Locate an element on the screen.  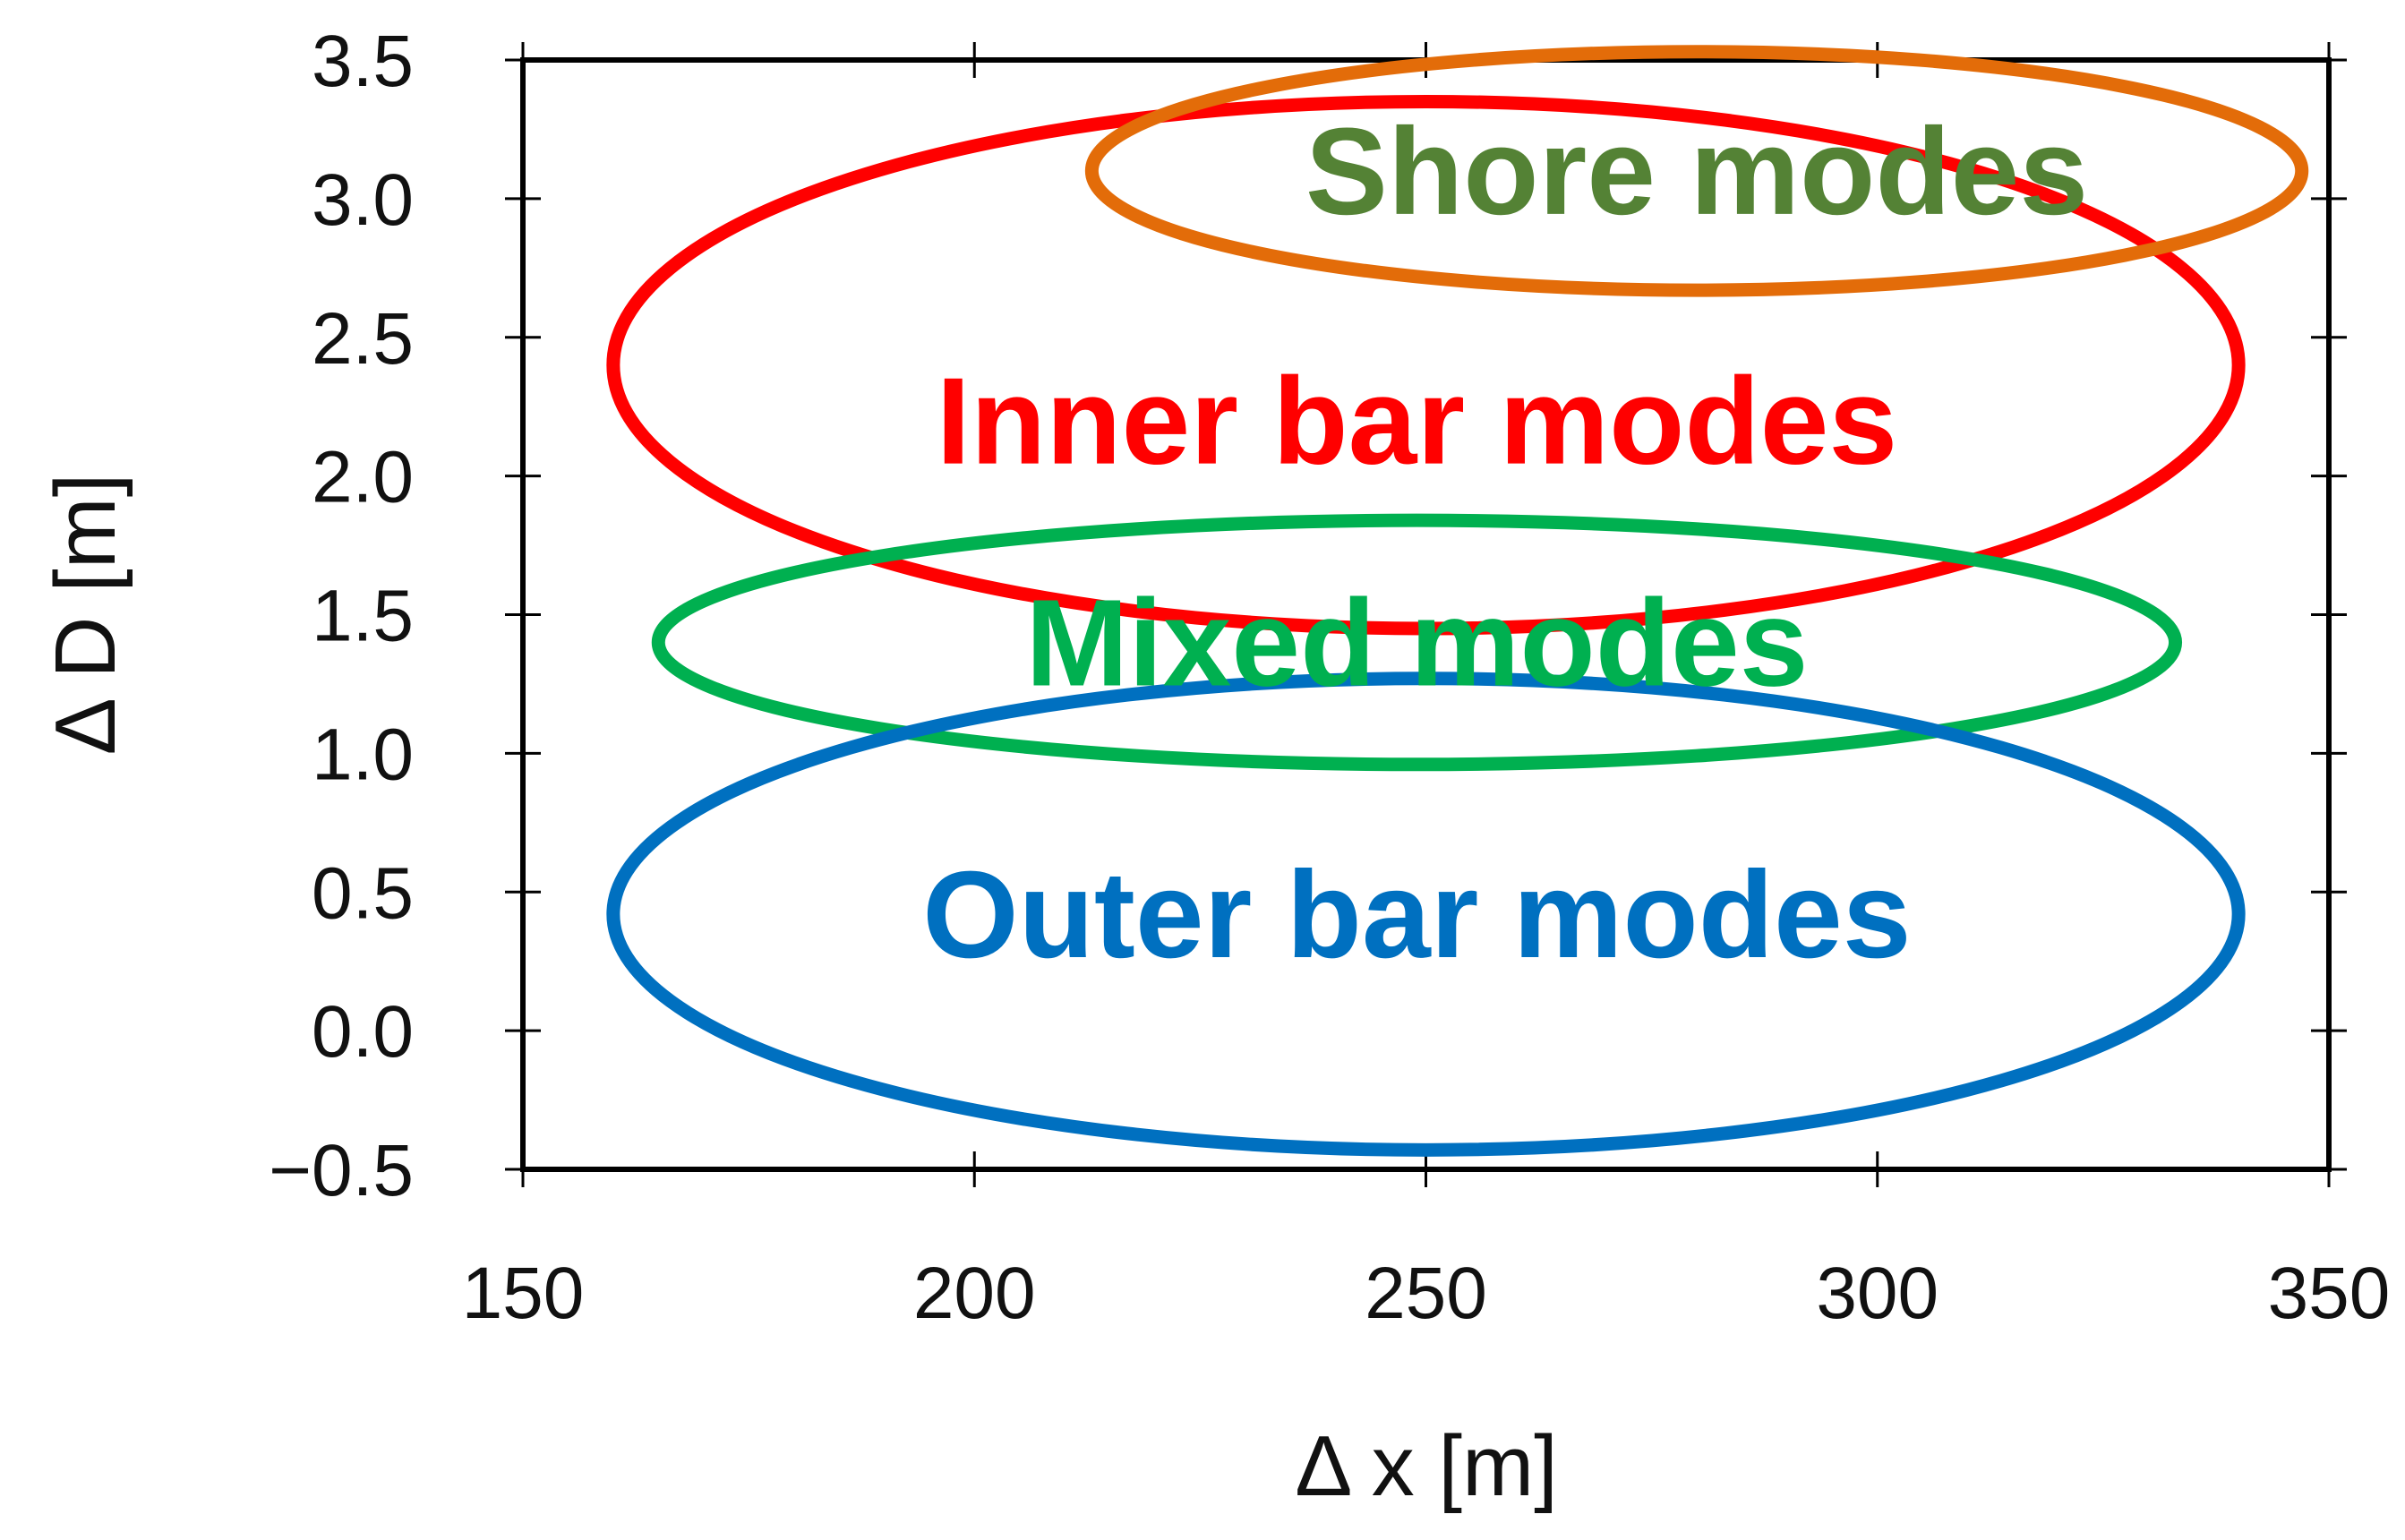
x-tick-label-200: 200 is located at coordinates (974, 1293).